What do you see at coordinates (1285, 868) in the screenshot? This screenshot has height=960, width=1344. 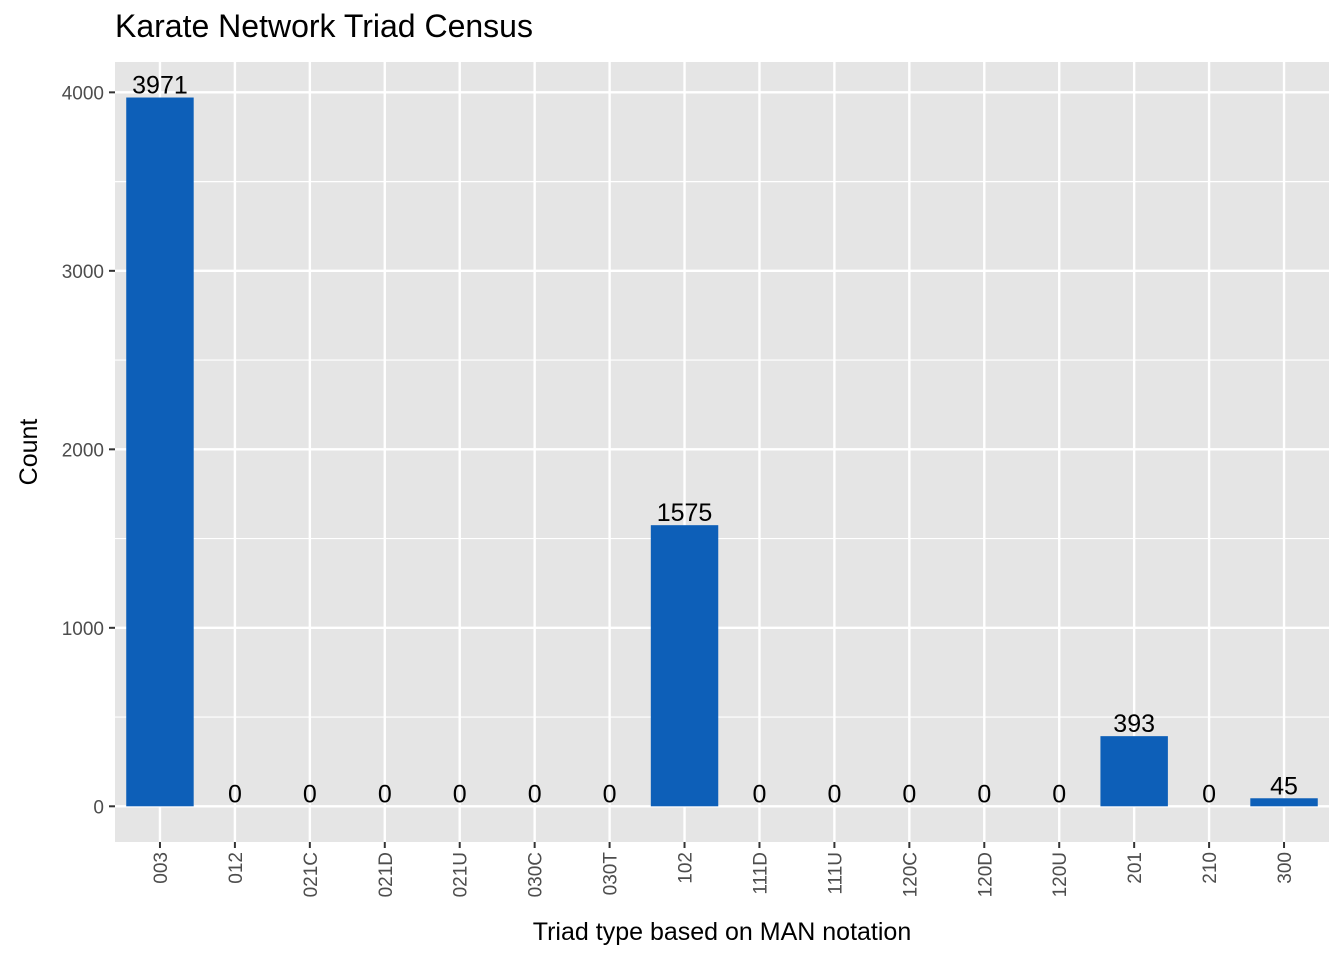 I see `x-tick-label: 300` at bounding box center [1285, 868].